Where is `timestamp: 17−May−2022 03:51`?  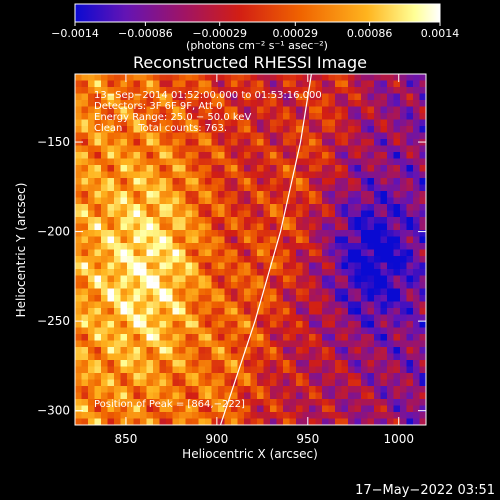
timestamp: 17−May−2022 03:51 is located at coordinates (425, 490).